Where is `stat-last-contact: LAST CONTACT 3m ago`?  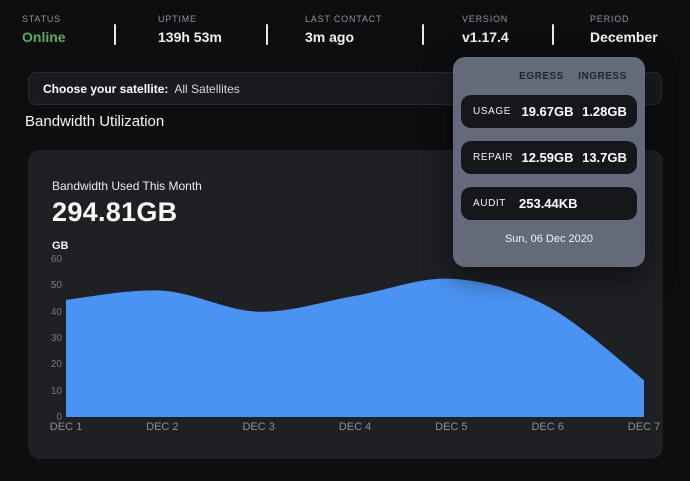 stat-last-contact: LAST CONTACT 3m ago is located at coordinates (343, 29).